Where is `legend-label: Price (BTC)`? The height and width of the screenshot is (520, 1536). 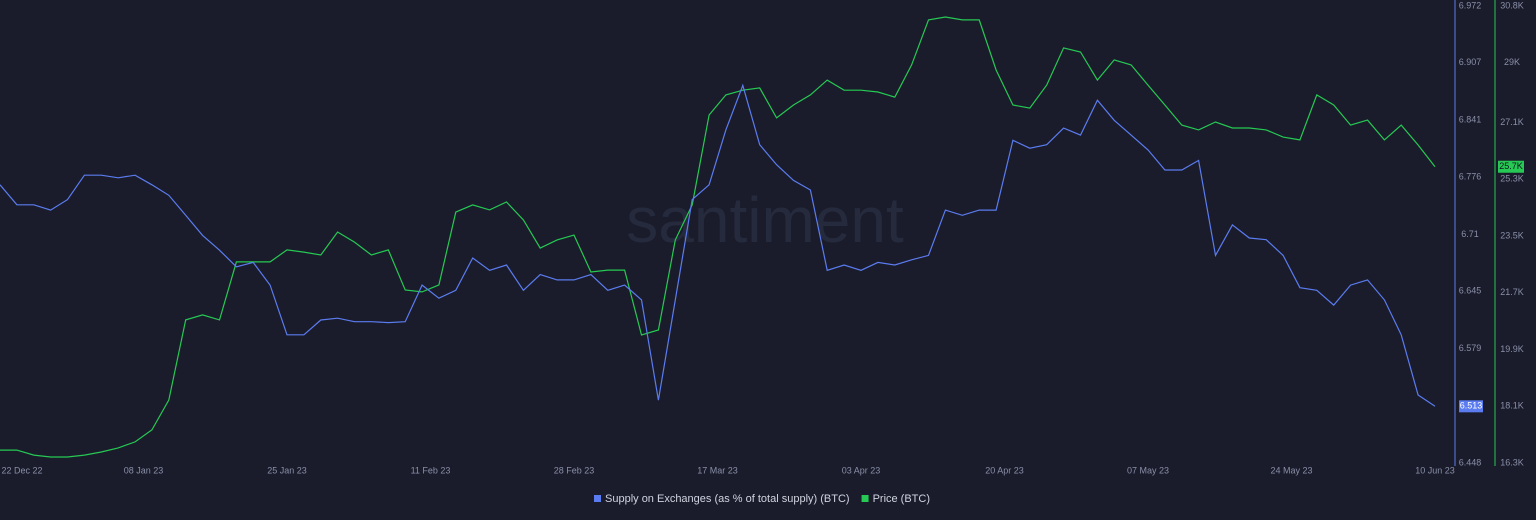
legend-label: Price (BTC) is located at coordinates (901, 499).